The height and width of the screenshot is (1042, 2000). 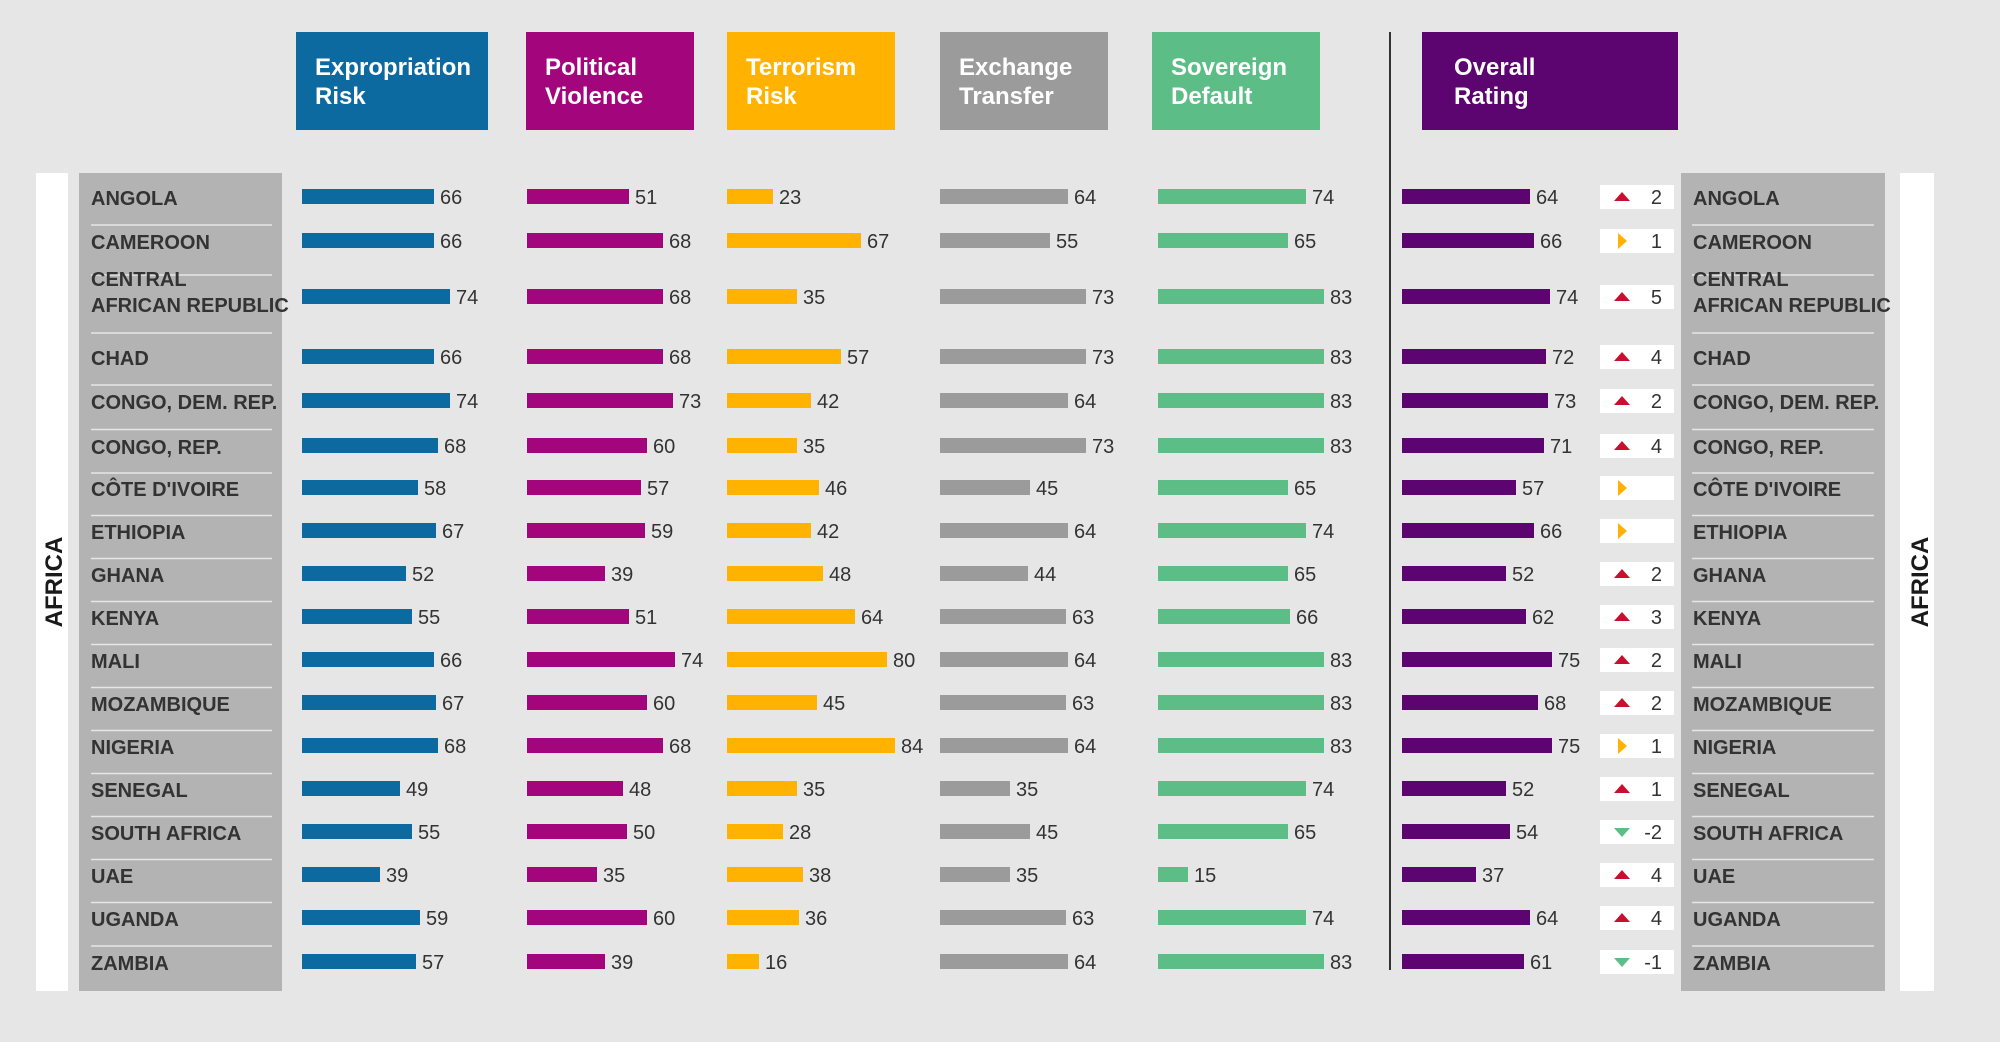 I want to click on country-label-left: MALI, so click(x=115, y=662).